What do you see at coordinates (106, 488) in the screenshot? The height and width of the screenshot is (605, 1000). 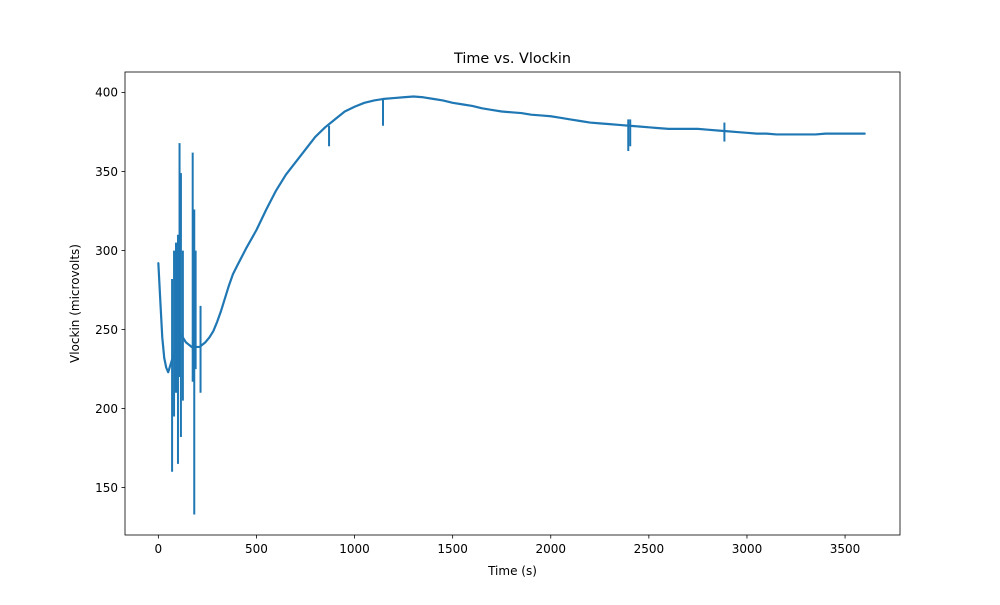 I see `y-tick-label: 150` at bounding box center [106, 488].